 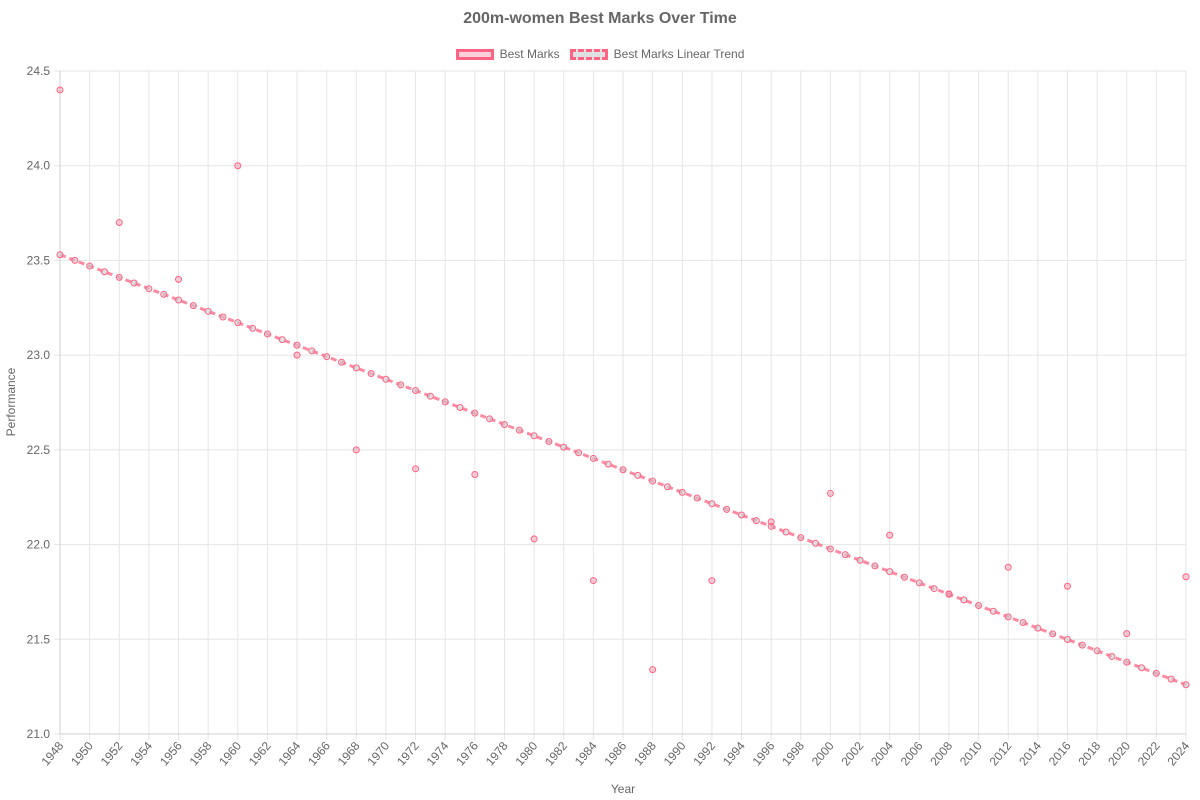 I want to click on legend-item-linear-trend: Best Marks Linear Trend, so click(x=656, y=54).